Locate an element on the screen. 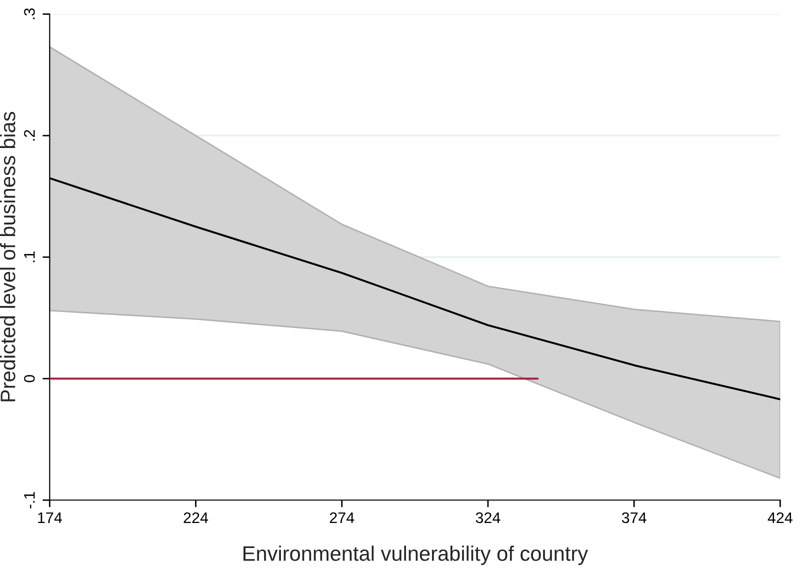 The height and width of the screenshot is (587, 801). y-tick-label: 0 is located at coordinates (29, 378).